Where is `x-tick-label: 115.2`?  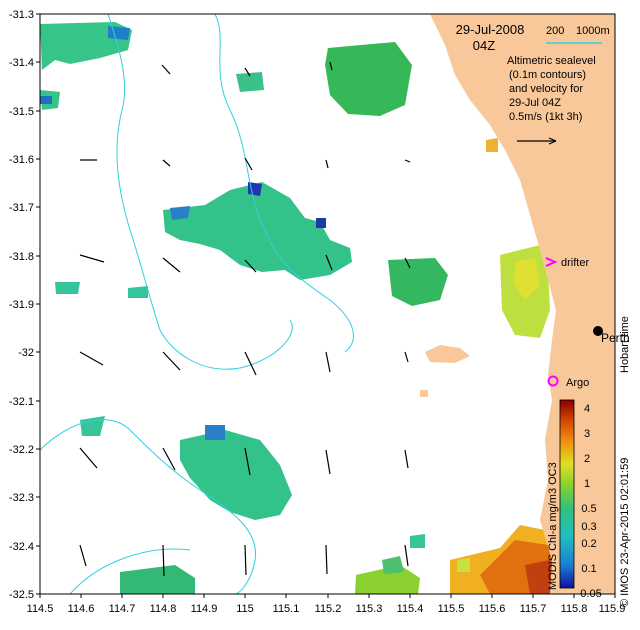
x-tick-label: 115.2 is located at coordinates (328, 609).